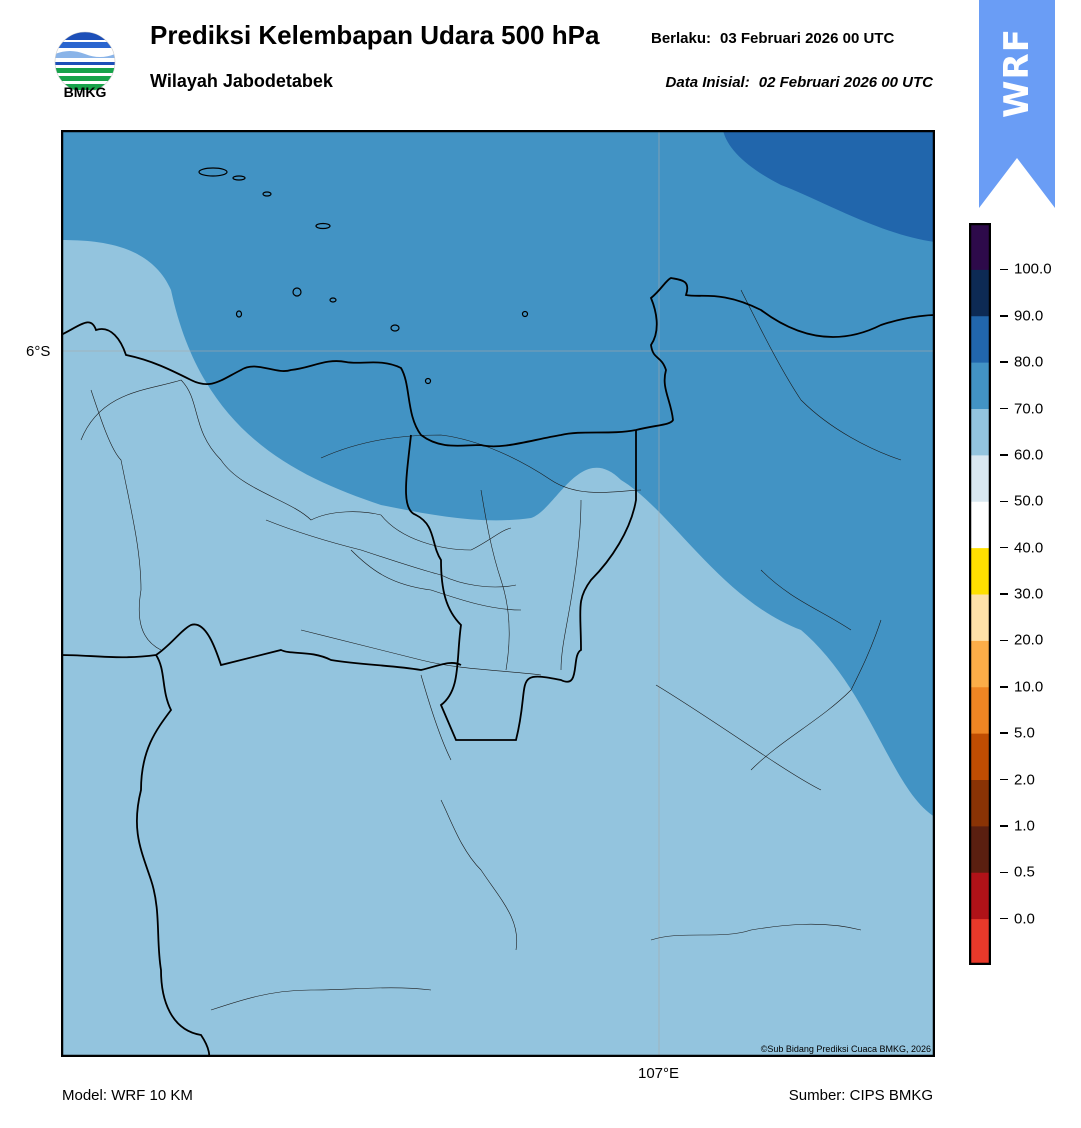 Image resolution: width=1081 pixels, height=1128 pixels. I want to click on copyright-text: ©Sub Bidang Prediksi Cuaca BMKG, 2026, so click(845, 1049).